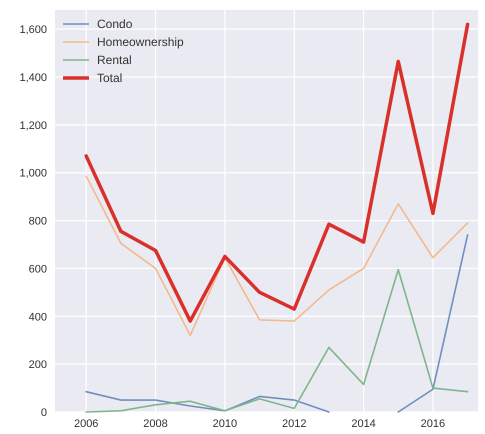 The height and width of the screenshot is (434, 485). I want to click on legend-label: Homeownership, so click(140, 42).